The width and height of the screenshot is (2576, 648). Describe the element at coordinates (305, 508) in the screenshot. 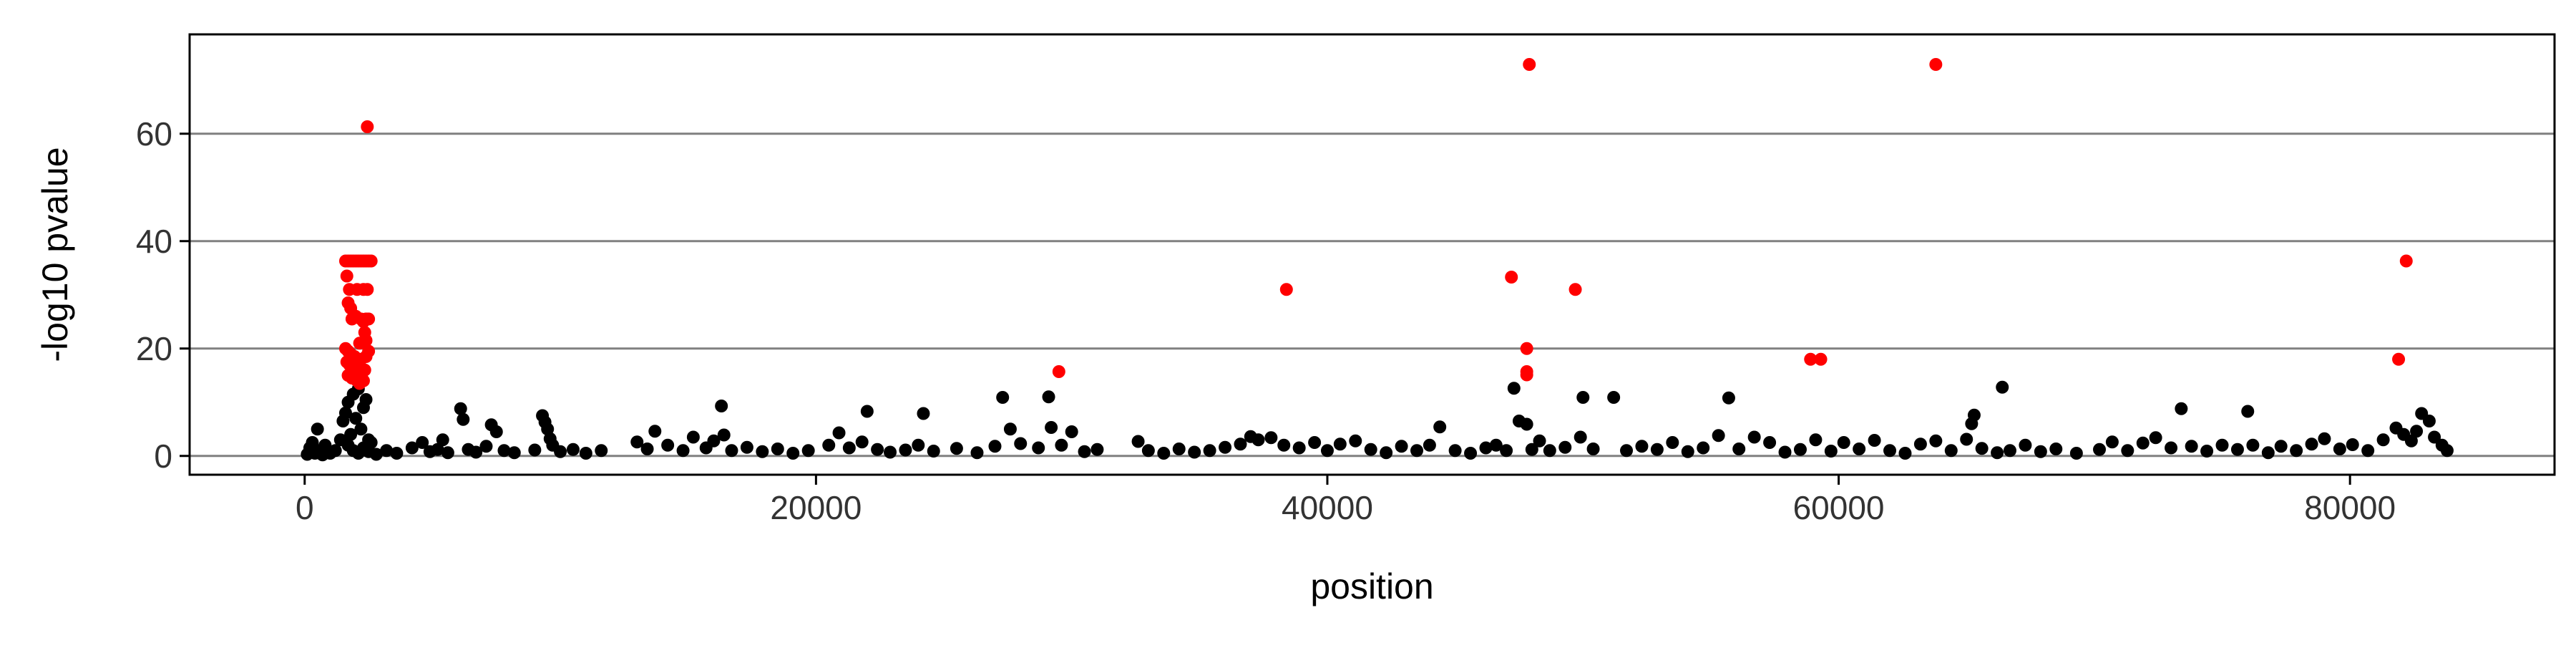

I see `x-tick-label: 0` at that location.